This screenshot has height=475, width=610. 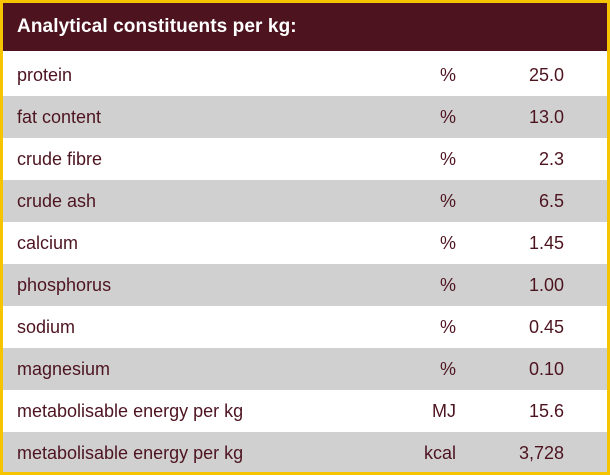 What do you see at coordinates (48, 243) in the screenshot?
I see `row-name: calcium` at bounding box center [48, 243].